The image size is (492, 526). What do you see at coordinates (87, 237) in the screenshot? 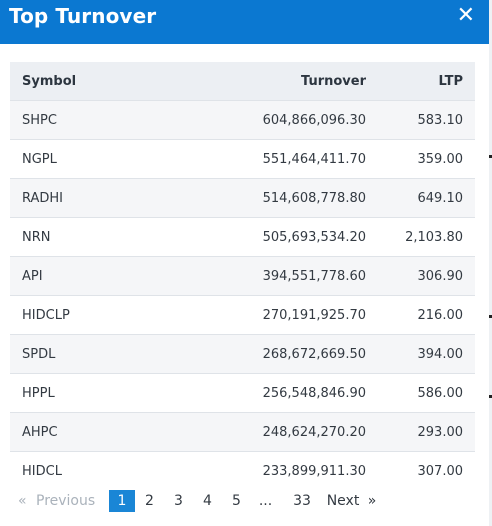
I see `cell-symbol: NRN` at bounding box center [87, 237].